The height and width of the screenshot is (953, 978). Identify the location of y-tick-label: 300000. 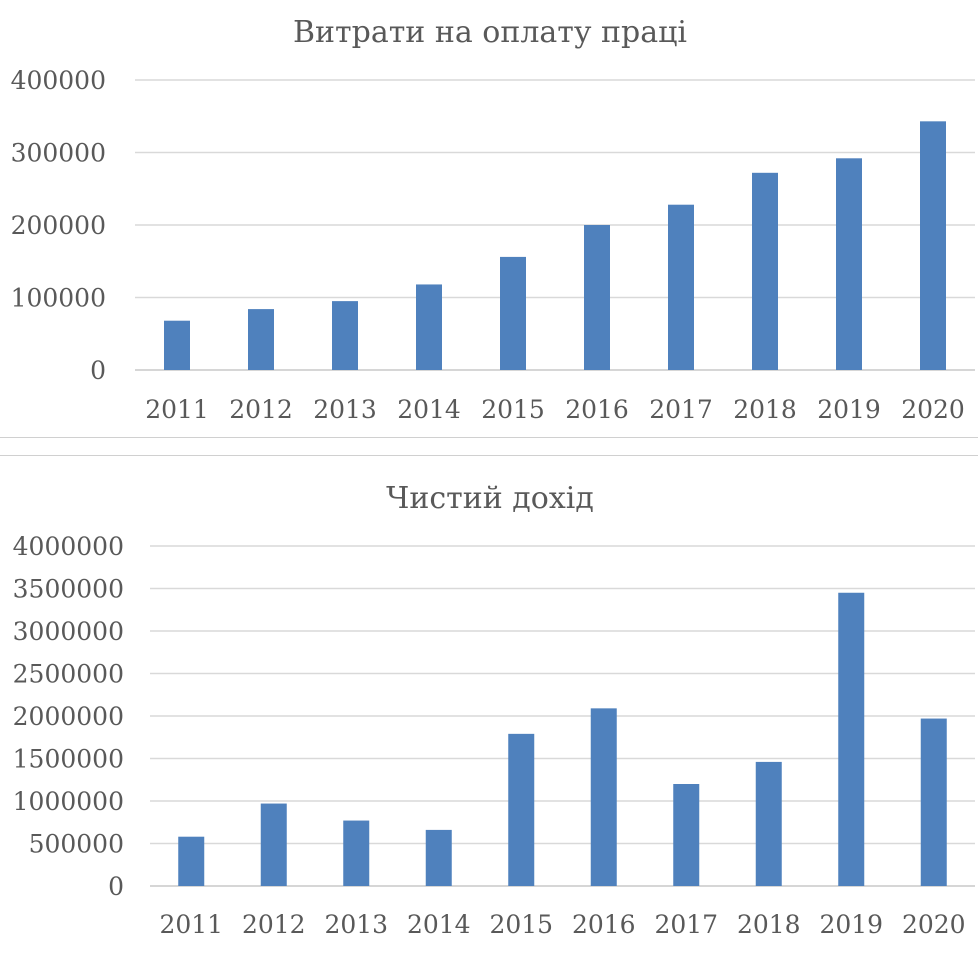
(58, 153).